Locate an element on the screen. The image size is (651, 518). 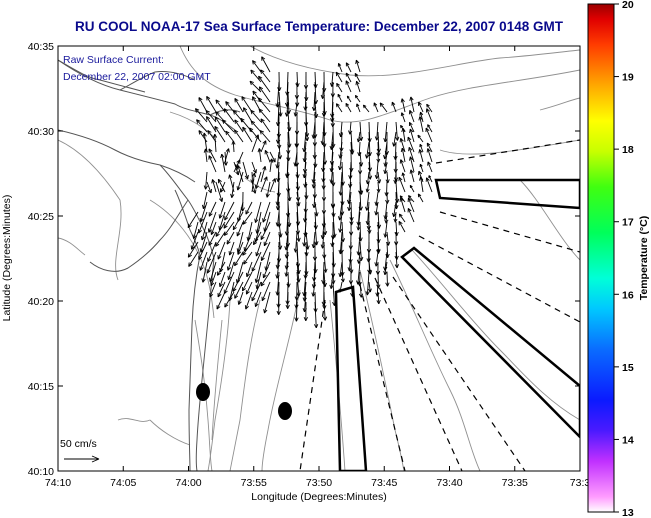
colorbar is located at coordinates (601, 258).